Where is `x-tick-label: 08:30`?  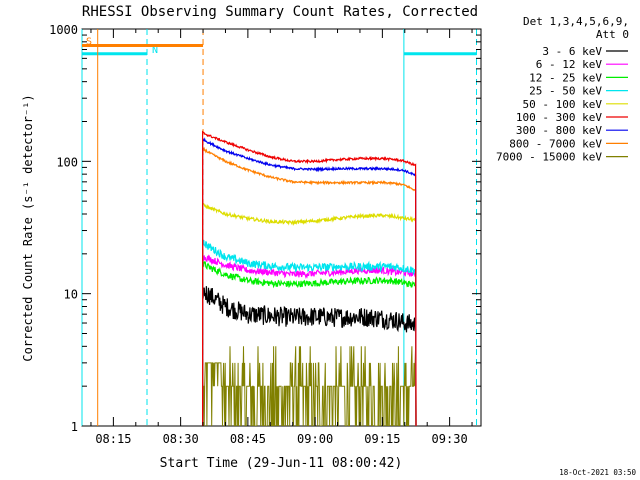 x-tick-label: 08:30 is located at coordinates (181, 439).